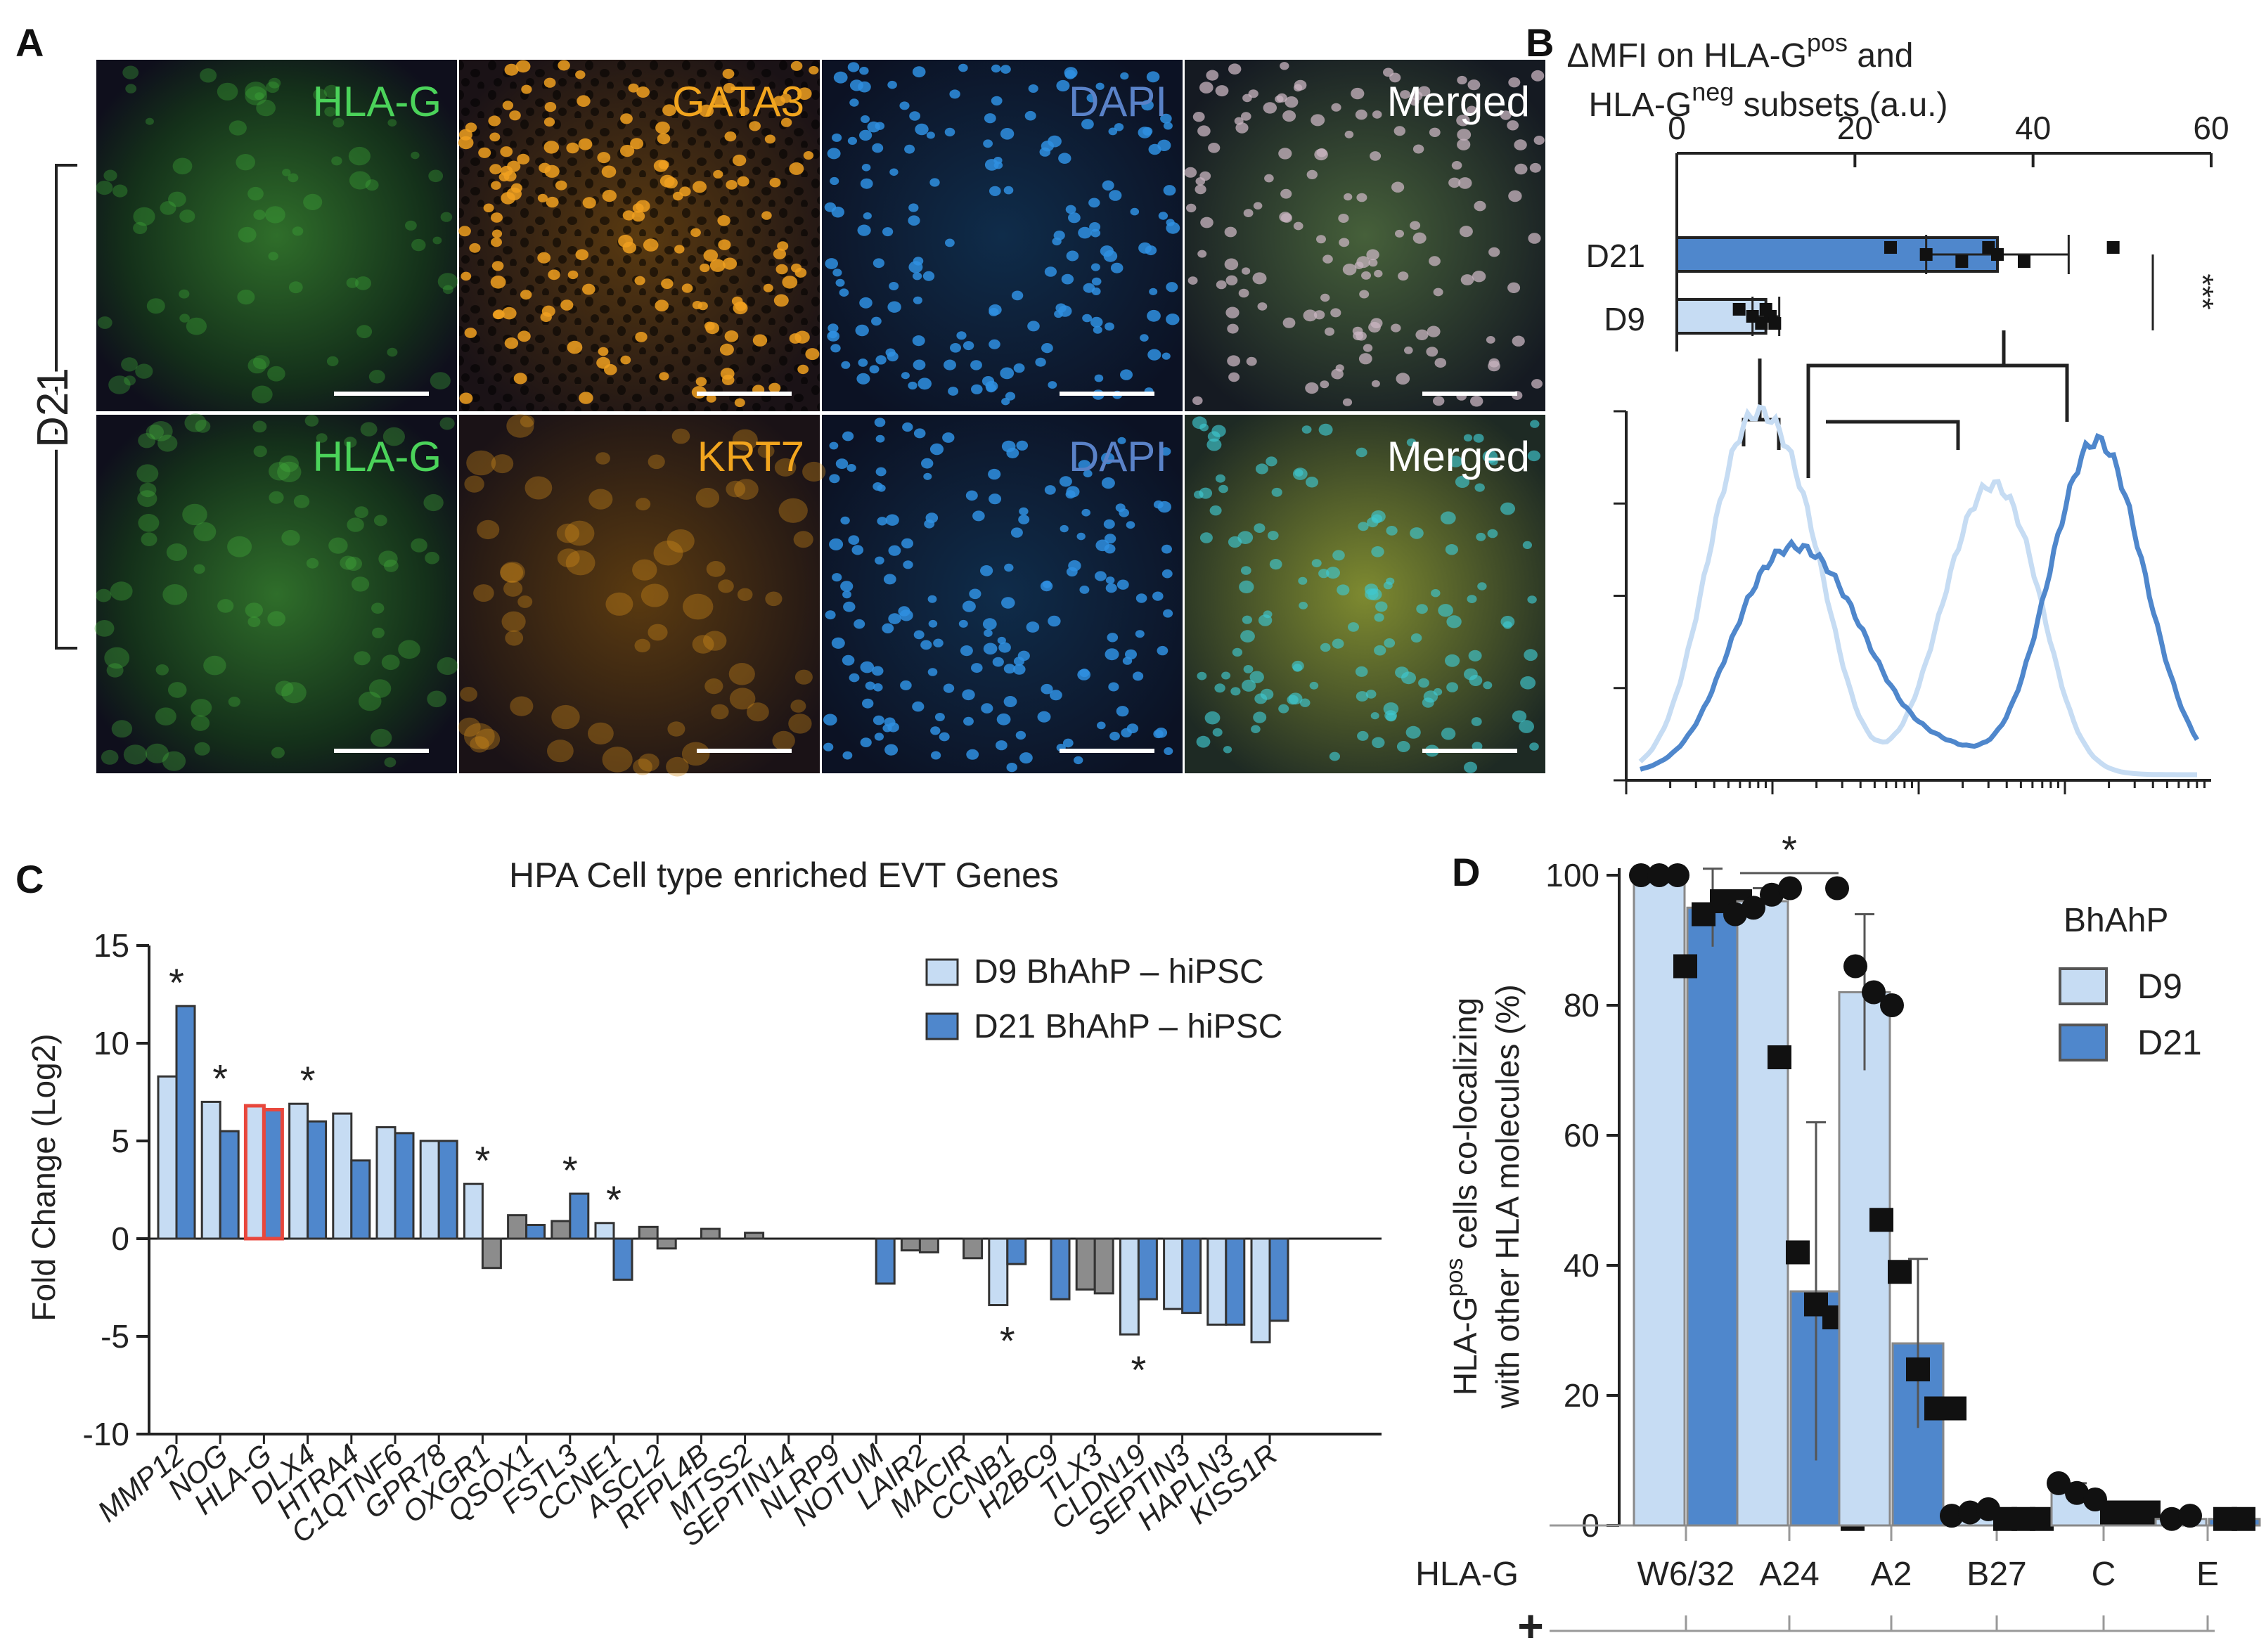 The image size is (2266, 1652). Describe the element at coordinates (784, 875) in the screenshot. I see `panel-c-title: HPA Cell type enriched EVT Genes` at that location.